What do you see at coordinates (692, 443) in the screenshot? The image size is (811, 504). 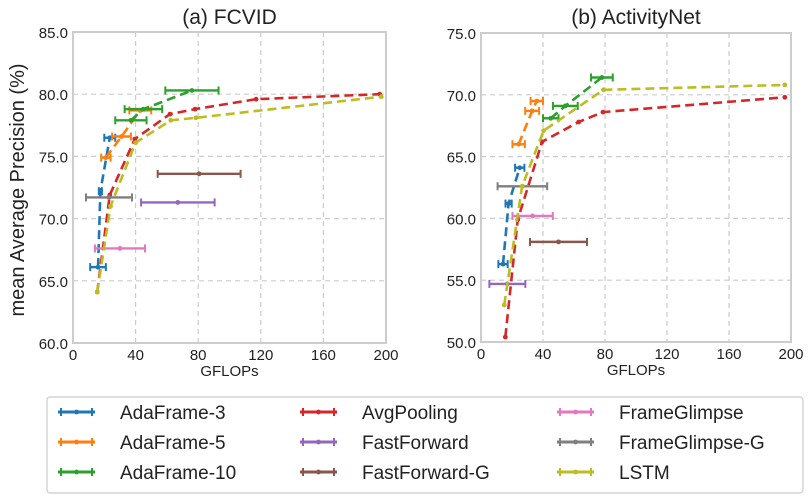 I see `legend-label: FrameGlimpse-G` at bounding box center [692, 443].